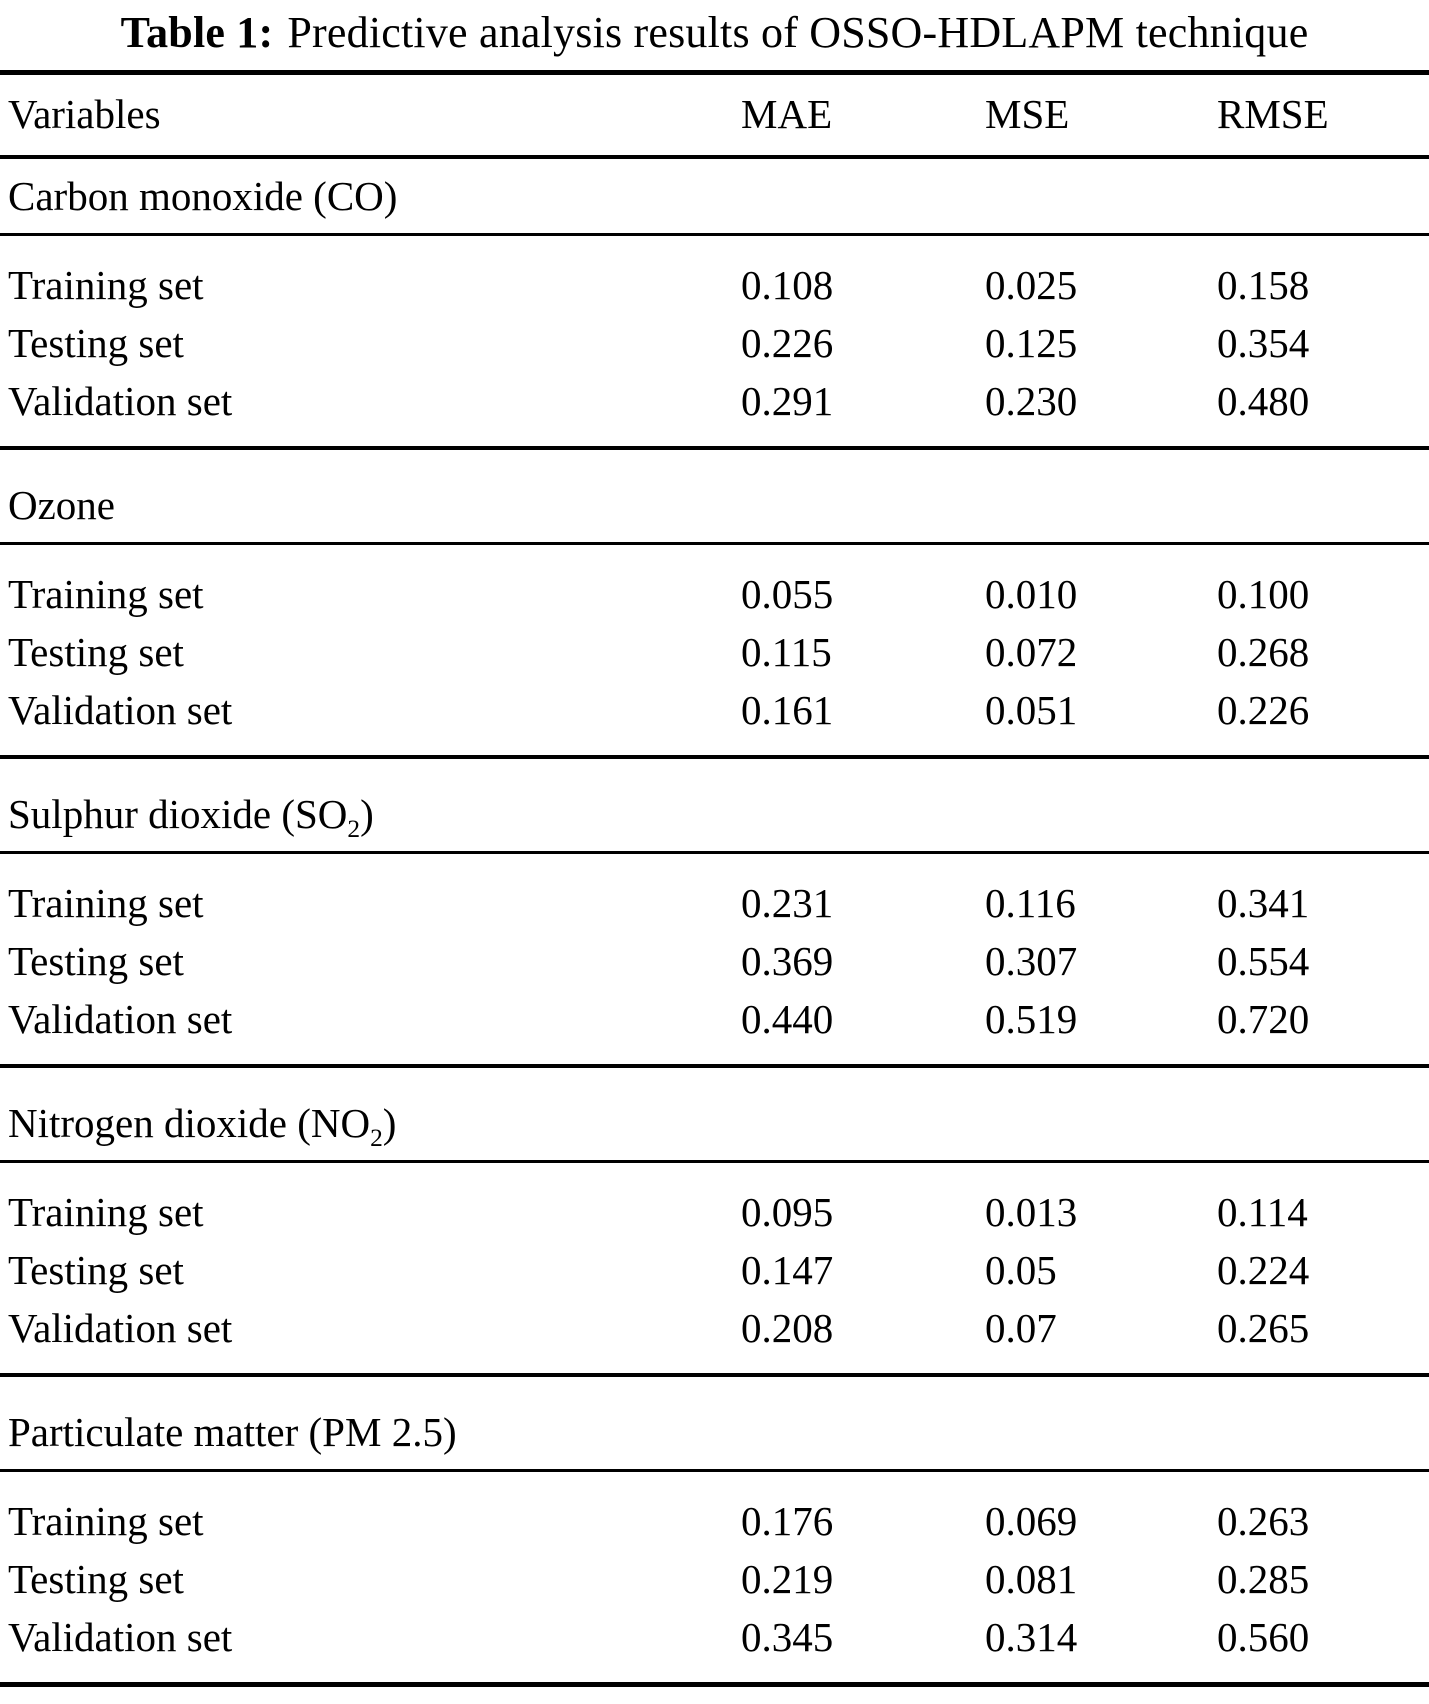 This screenshot has width=1429, height=1704. I want to click on table-row: Testing set 0.369 0.307 0.554, so click(714, 961).